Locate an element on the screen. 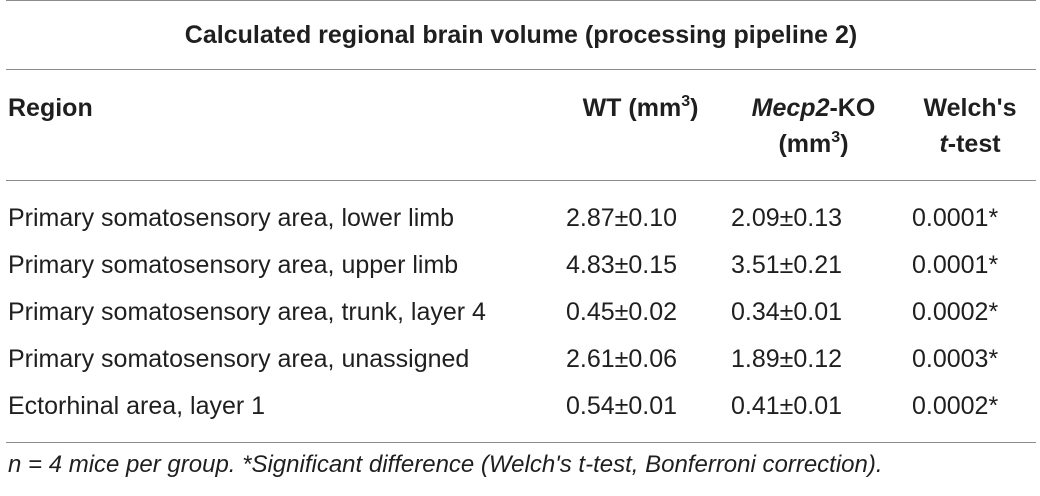 The height and width of the screenshot is (496, 1040). ko-value-cell: 3.51±0.21 is located at coordinates (787, 265).